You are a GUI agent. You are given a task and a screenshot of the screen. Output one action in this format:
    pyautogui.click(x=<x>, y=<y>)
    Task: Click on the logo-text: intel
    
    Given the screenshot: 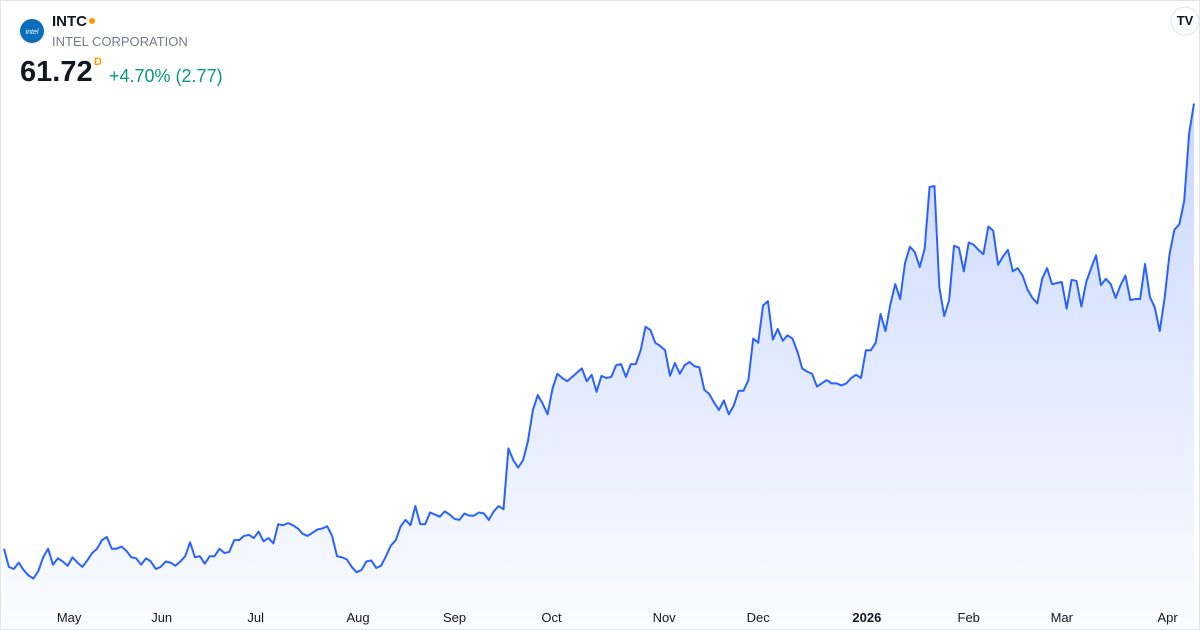 What is the action you would take?
    pyautogui.click(x=32, y=32)
    